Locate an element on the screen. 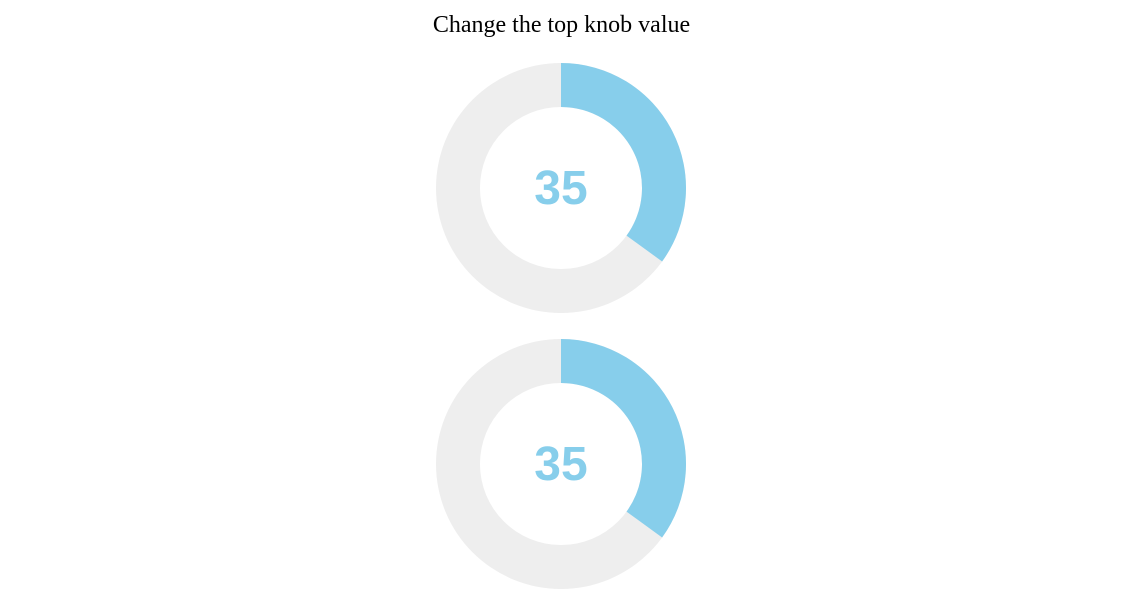 The width and height of the screenshot is (1123, 600). bottom-knob-value: 35 is located at coordinates (561, 464).